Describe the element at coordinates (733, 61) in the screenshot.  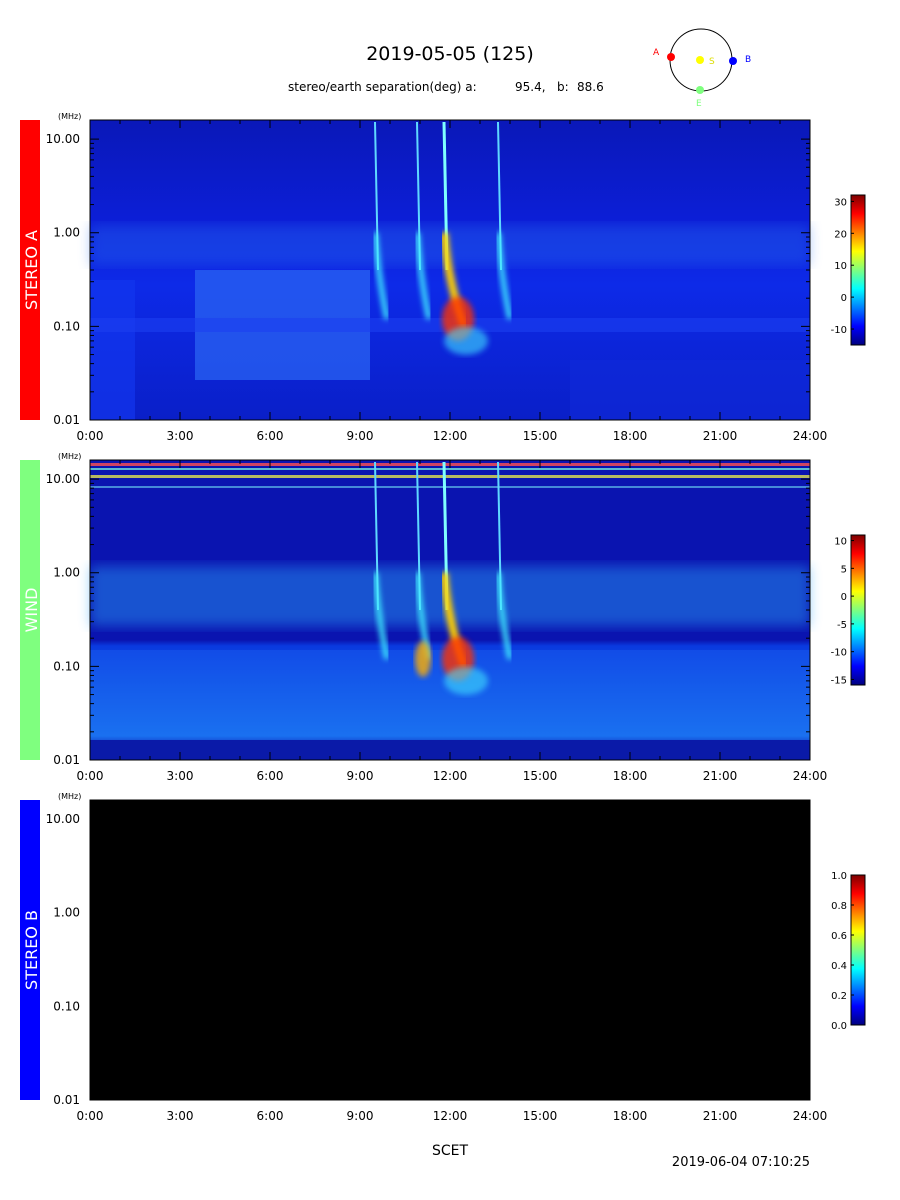
I see `stereo-b-marker` at that location.